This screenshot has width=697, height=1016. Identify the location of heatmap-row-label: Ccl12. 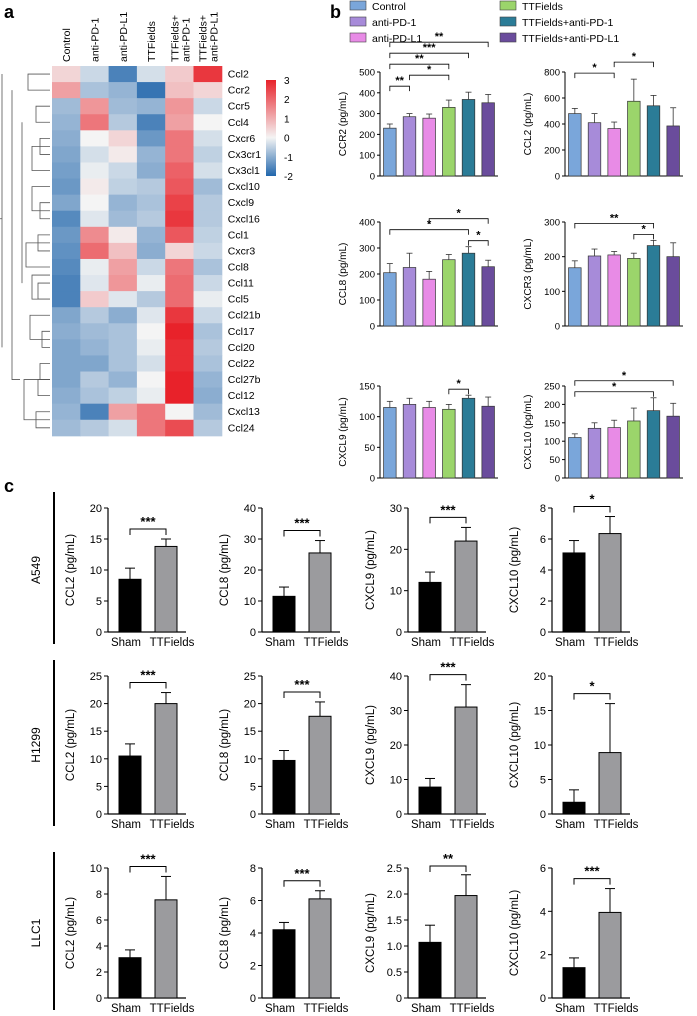
(241, 396).